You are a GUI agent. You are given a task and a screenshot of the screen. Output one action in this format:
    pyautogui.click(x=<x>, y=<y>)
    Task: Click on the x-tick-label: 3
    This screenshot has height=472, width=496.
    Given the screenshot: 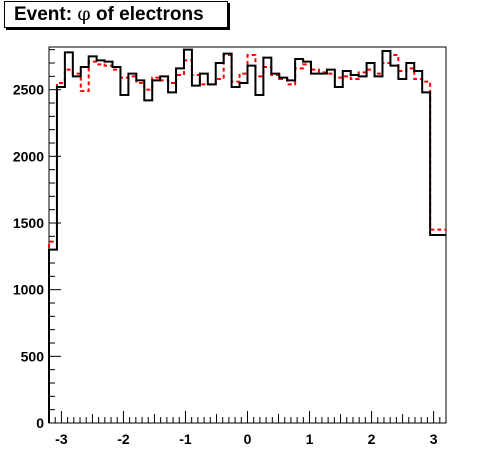 What is the action you would take?
    pyautogui.click(x=434, y=439)
    